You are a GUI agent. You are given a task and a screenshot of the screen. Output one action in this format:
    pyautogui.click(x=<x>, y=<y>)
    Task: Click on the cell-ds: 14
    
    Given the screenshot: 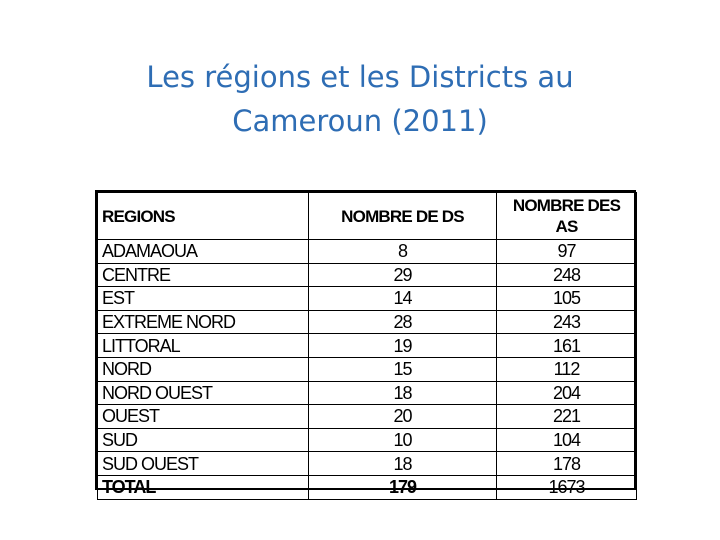 What is the action you would take?
    pyautogui.click(x=402, y=298)
    